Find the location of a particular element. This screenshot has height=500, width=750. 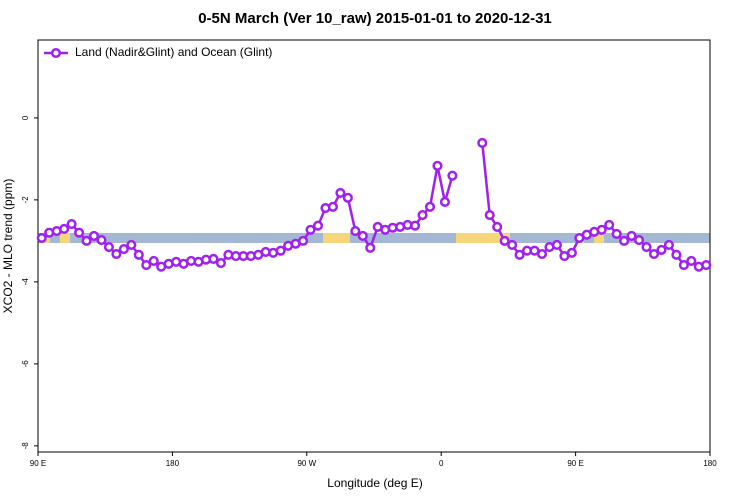

y-tick-label: -4 is located at coordinates (25, 282).